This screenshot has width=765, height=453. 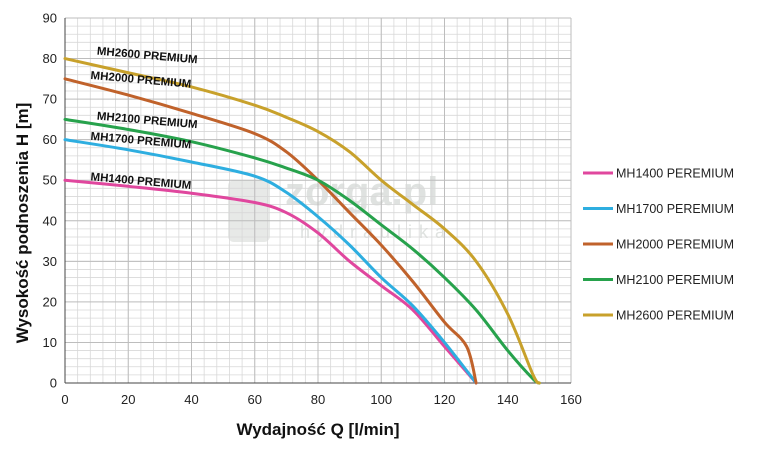 What do you see at coordinates (50, 220) in the screenshot?
I see `y-tick-label: 40` at bounding box center [50, 220].